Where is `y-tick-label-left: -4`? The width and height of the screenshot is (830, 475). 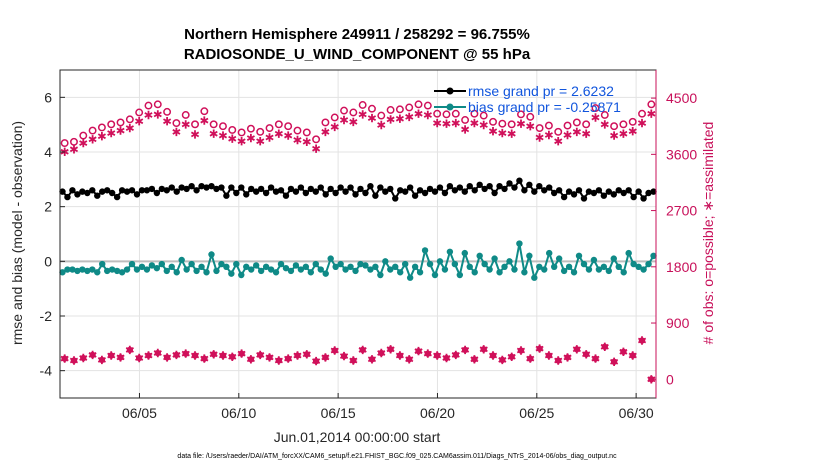
y-tick-label-left: -4 is located at coordinates (46, 371).